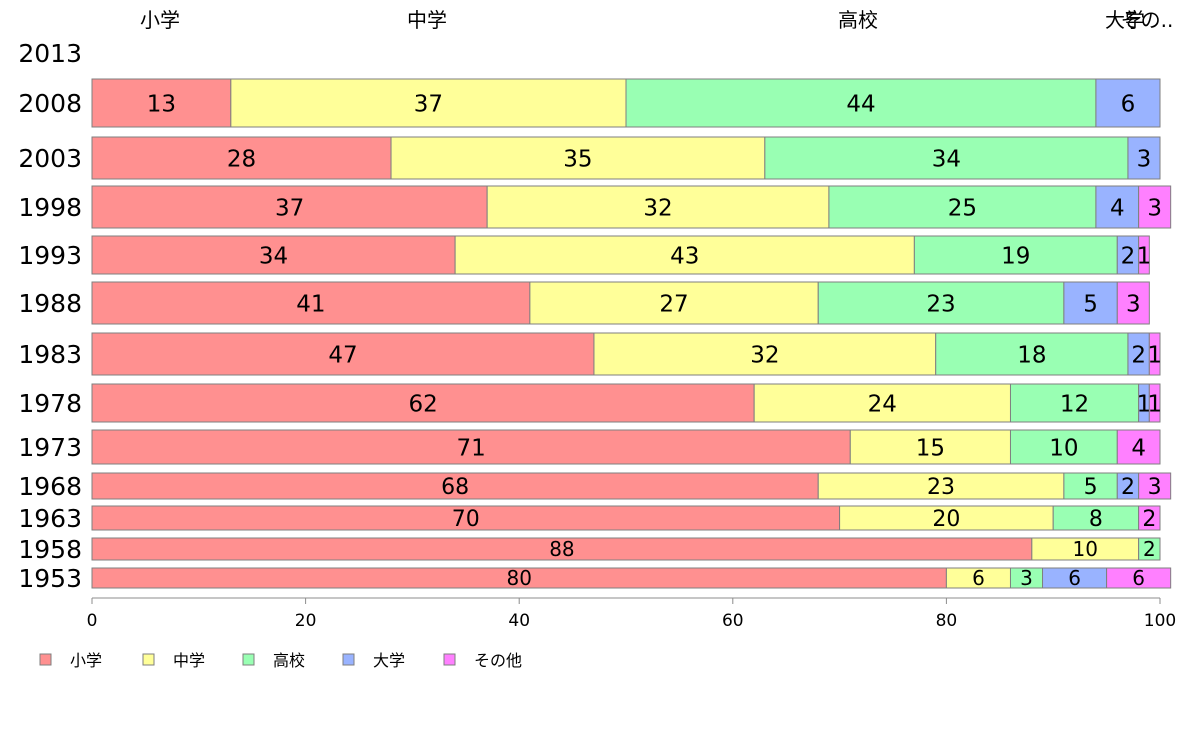 Image resolution: width=1188 pixels, height=736 pixels. Describe the element at coordinates (50, 303) in the screenshot. I see `year-label-1988: 1988` at that location.